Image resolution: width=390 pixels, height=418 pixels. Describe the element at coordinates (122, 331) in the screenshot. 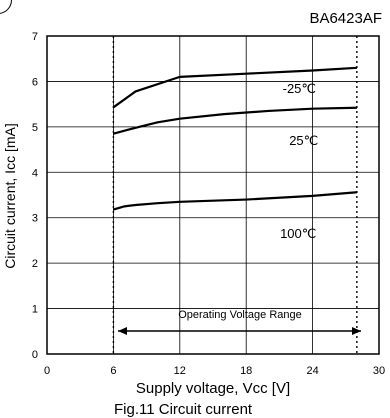

I see `range-arrow-left` at that location.